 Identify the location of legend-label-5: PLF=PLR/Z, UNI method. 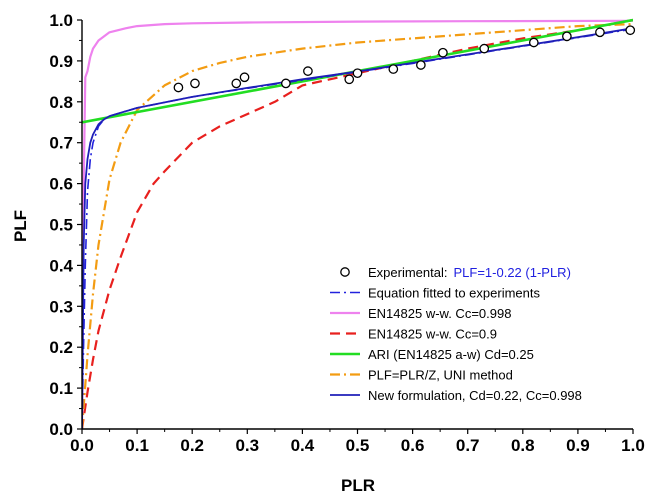
(440, 375).